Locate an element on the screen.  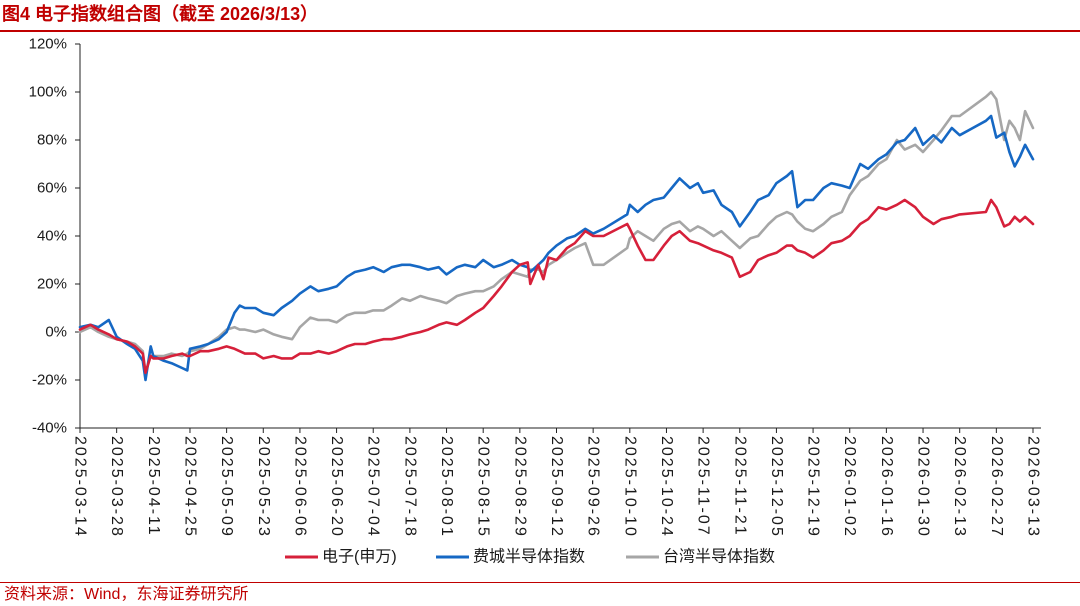
x-tick-label: 2026-02-13 is located at coordinates (959, 487).